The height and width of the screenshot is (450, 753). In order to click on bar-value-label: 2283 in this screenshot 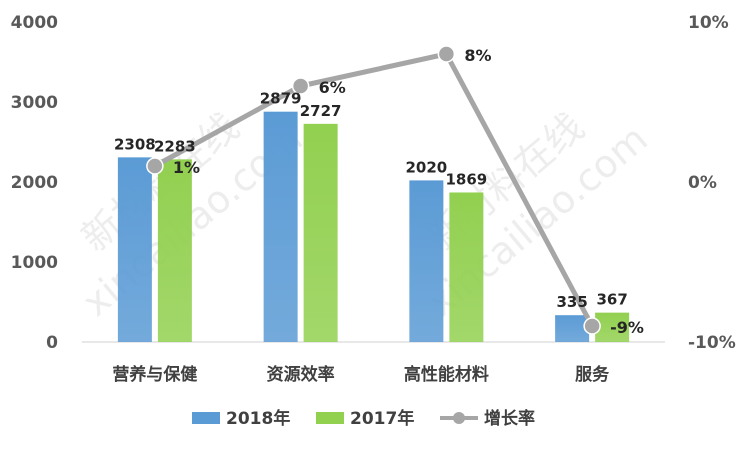, I will do `click(175, 146)`.